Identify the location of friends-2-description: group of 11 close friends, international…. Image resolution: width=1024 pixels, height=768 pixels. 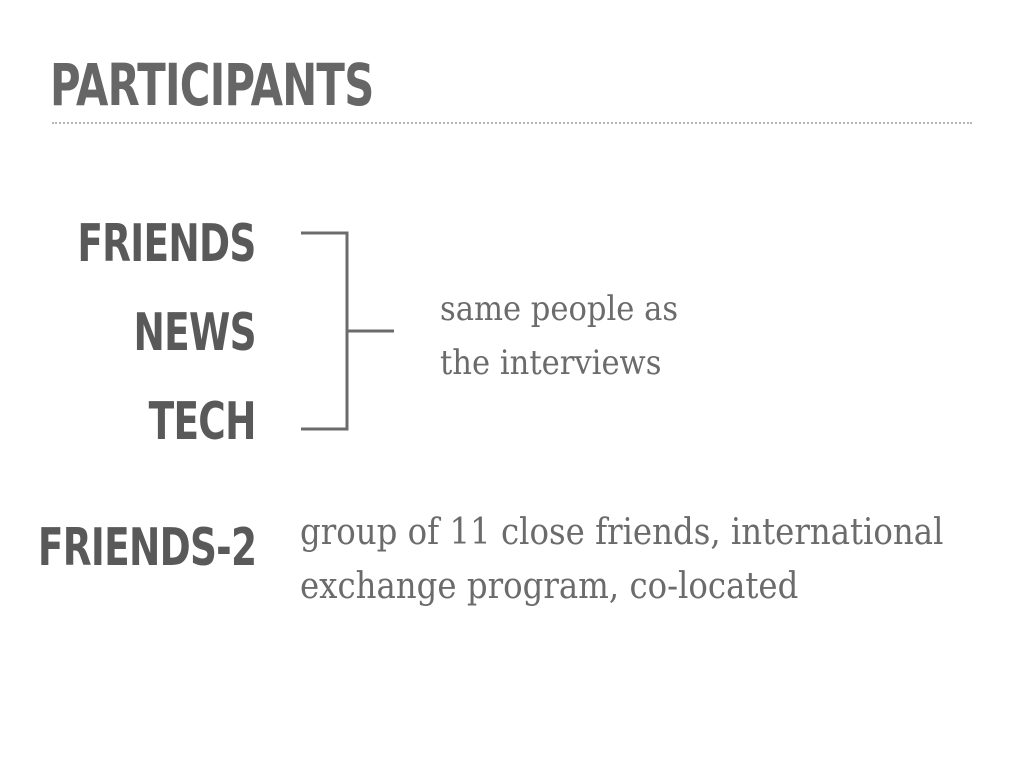
(621, 560).